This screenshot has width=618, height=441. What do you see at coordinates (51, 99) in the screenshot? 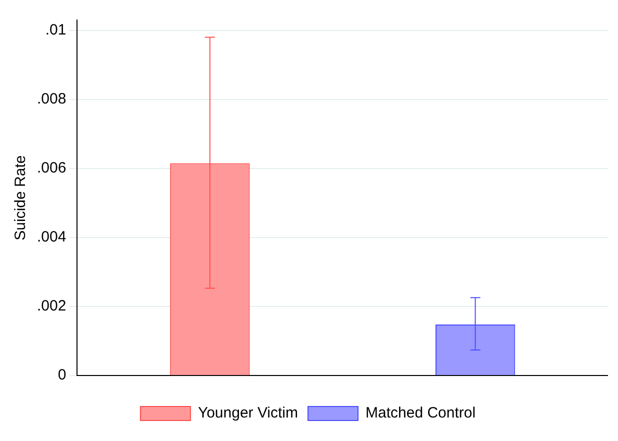
I see `y-tick-label: .008` at bounding box center [51, 99].